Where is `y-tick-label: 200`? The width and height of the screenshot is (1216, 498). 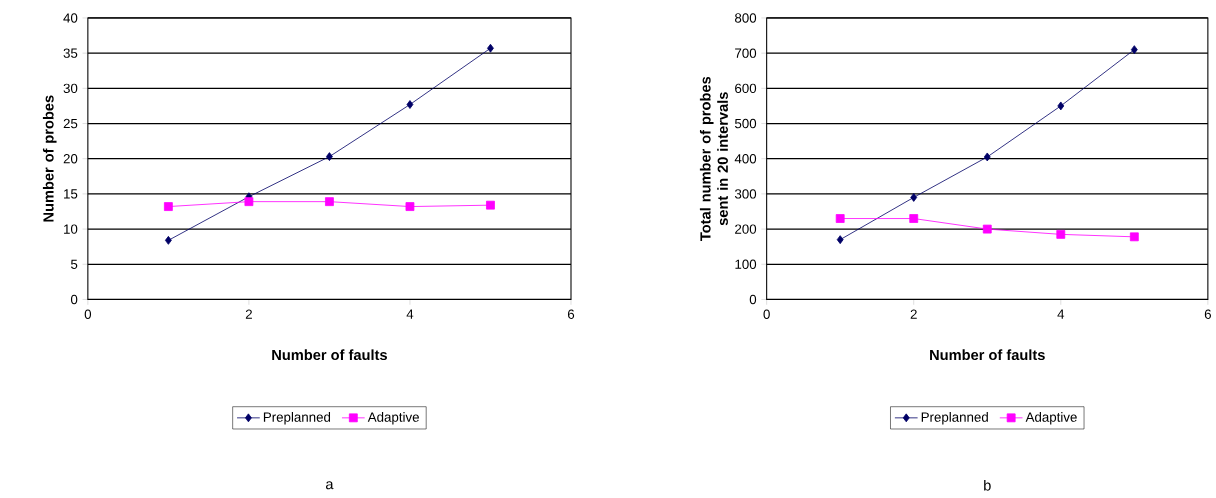
y-tick-label: 200 is located at coordinates (746, 229).